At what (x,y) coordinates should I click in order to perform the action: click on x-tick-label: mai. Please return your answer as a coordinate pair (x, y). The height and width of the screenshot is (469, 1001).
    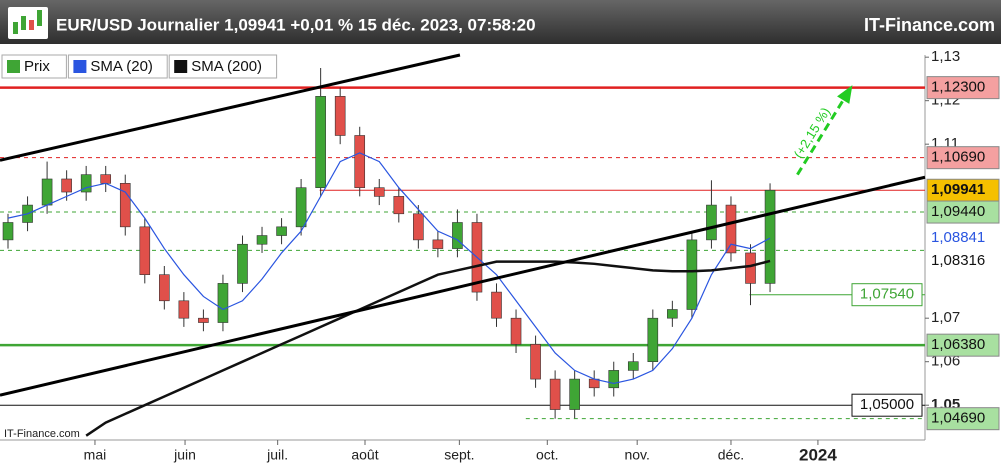
    Looking at the image, I should click on (95, 455).